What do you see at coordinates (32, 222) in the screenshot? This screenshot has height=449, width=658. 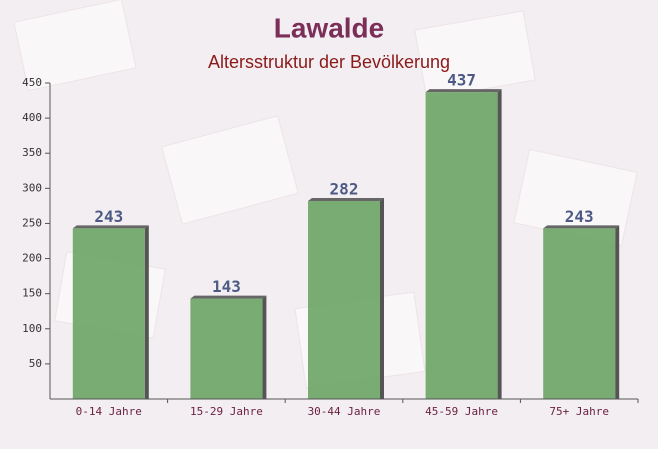 I see `y-tick-label: 250` at bounding box center [32, 222].